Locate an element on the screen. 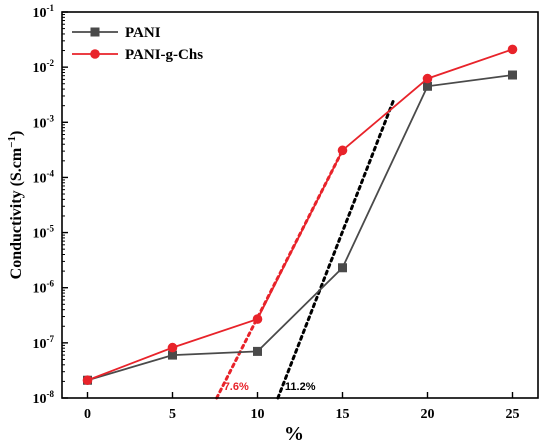 This screenshot has height=447, width=550. legend-label: PANI is located at coordinates (143, 33).